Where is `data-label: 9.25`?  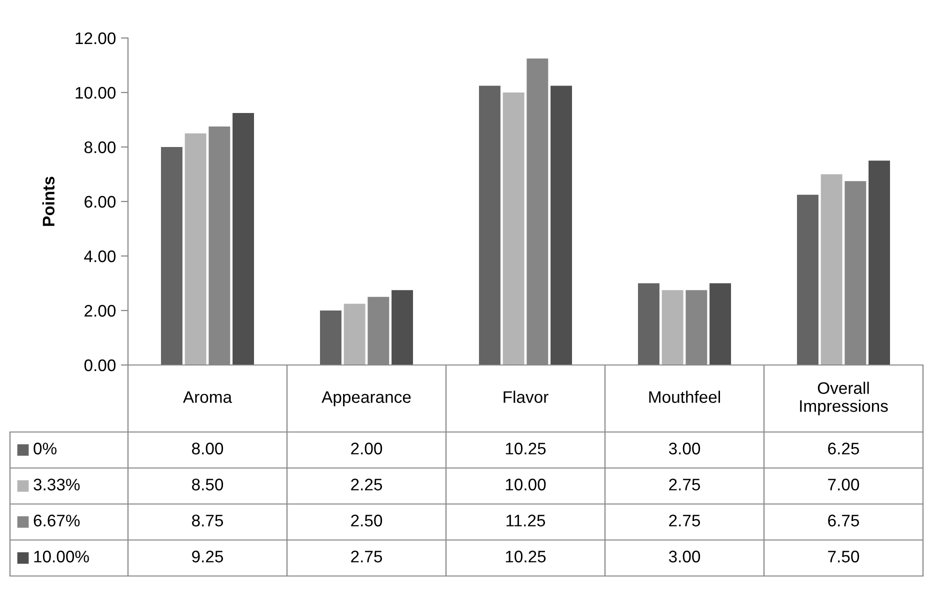
data-label: 9.25 is located at coordinates (208, 556).